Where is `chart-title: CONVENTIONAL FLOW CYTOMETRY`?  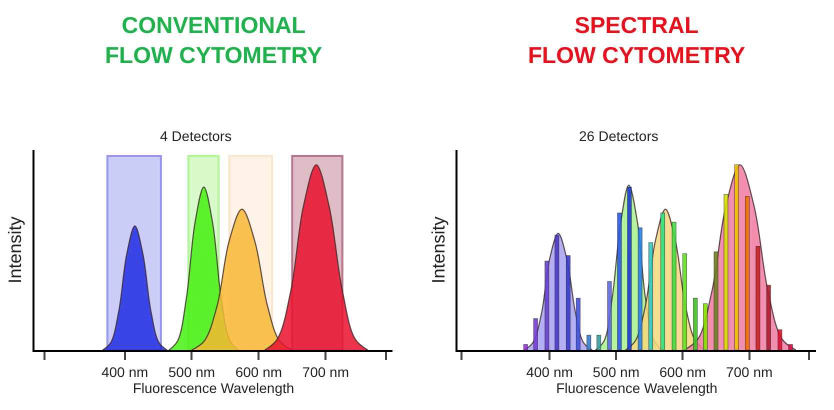 chart-title: CONVENTIONAL FLOW CYTOMETRY is located at coordinates (213, 40).